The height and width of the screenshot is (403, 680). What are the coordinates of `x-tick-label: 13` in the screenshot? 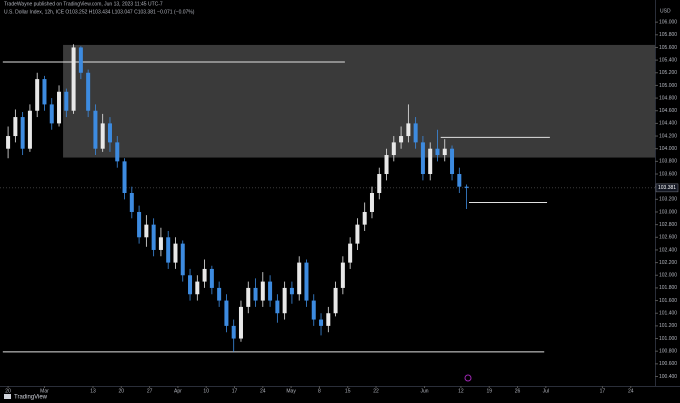 It's located at (93, 391).